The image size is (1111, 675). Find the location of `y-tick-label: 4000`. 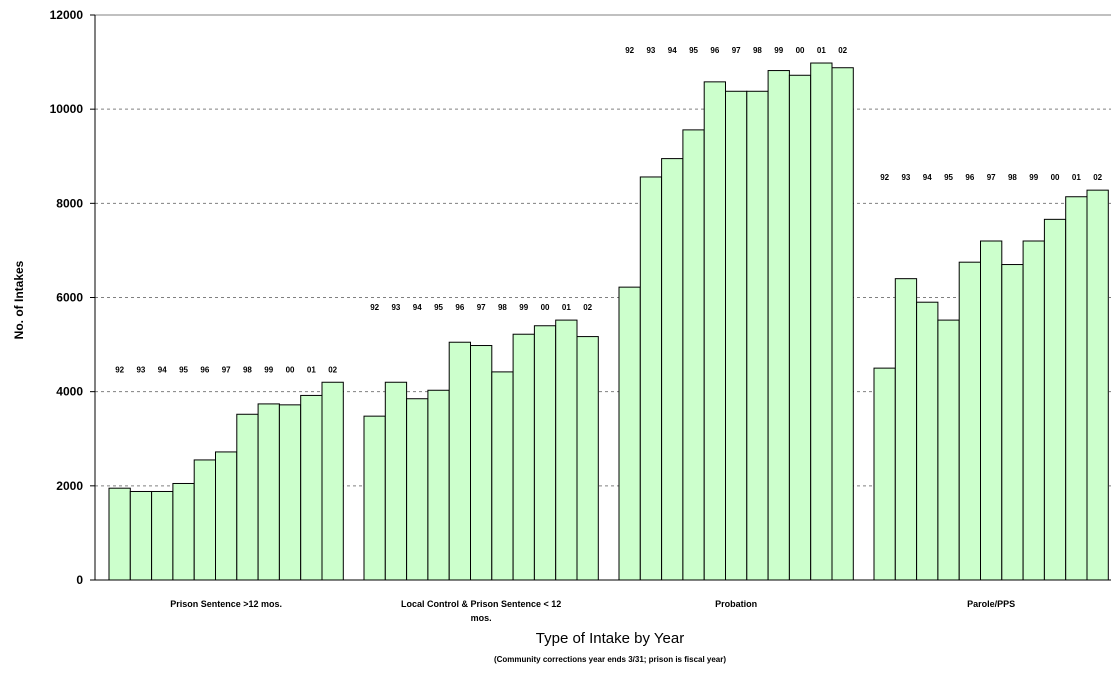

y-tick-label: 4000 is located at coordinates (69, 392).